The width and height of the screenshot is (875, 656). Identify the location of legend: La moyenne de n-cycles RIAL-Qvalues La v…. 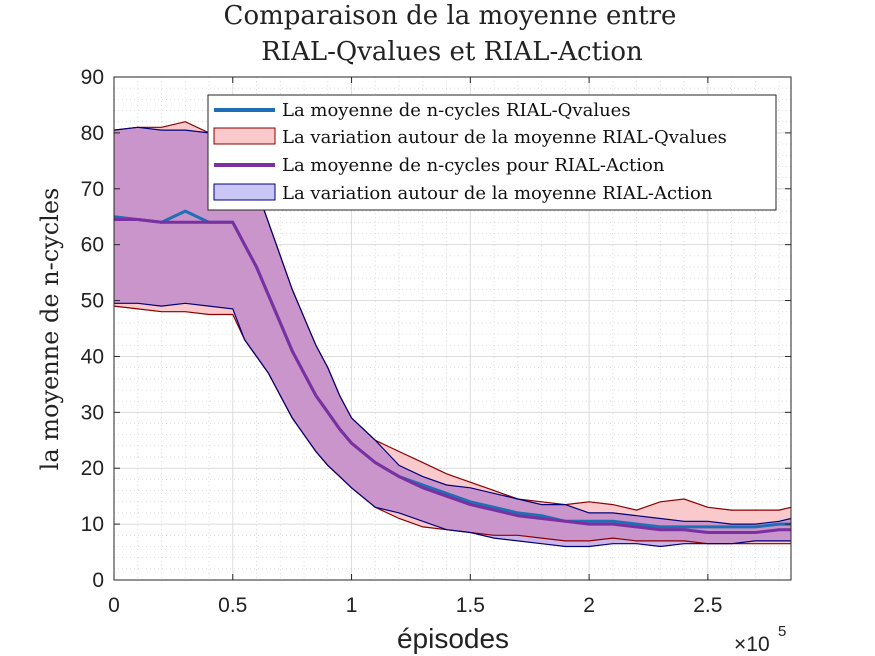
(492, 152).